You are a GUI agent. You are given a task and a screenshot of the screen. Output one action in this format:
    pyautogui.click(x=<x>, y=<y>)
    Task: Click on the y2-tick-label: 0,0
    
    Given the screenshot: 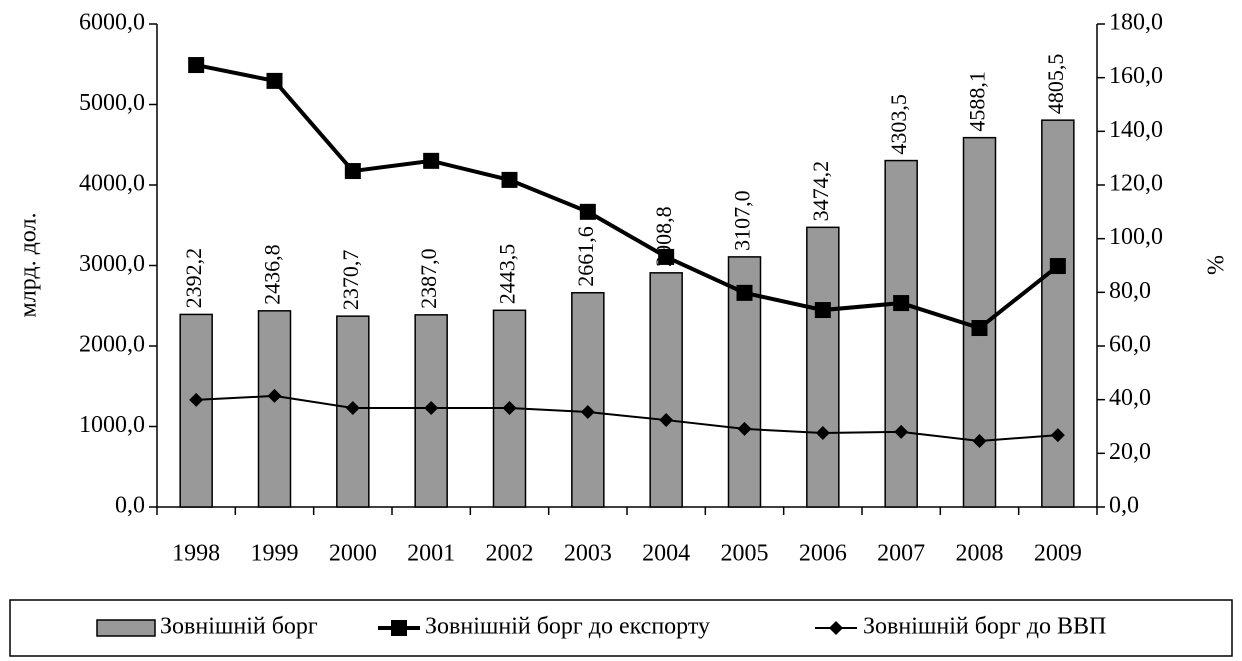 What is the action you would take?
    pyautogui.click(x=1124, y=506)
    